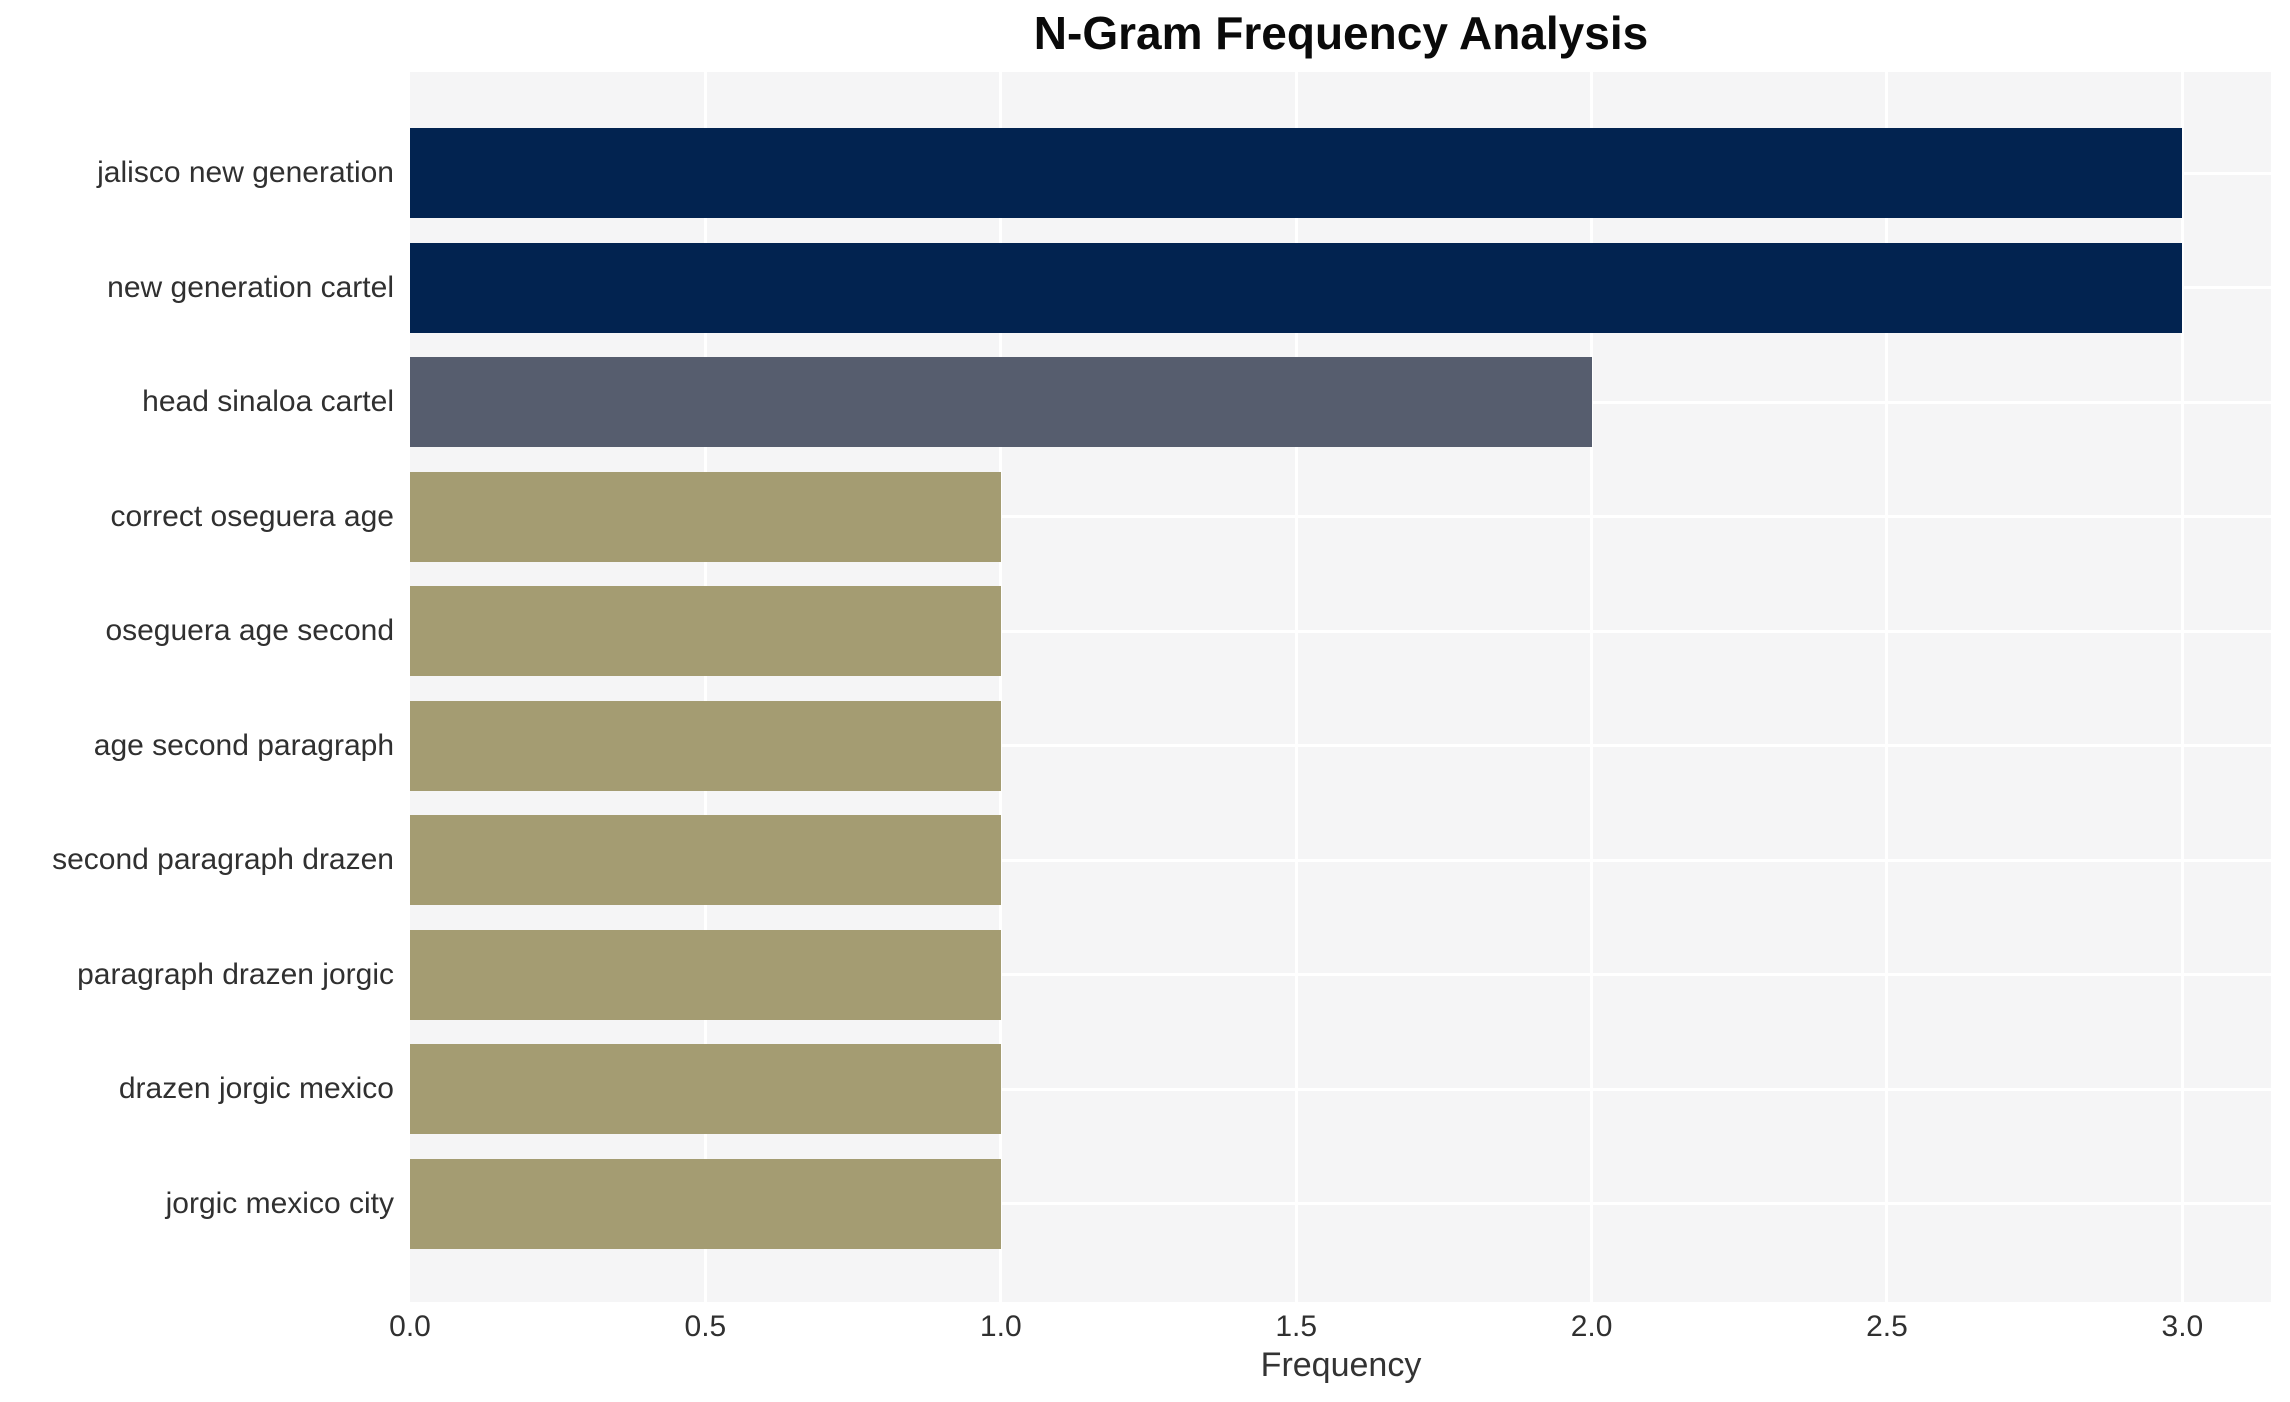  What do you see at coordinates (1591, 1326) in the screenshot?
I see `x-tick-label: 2.0` at bounding box center [1591, 1326].